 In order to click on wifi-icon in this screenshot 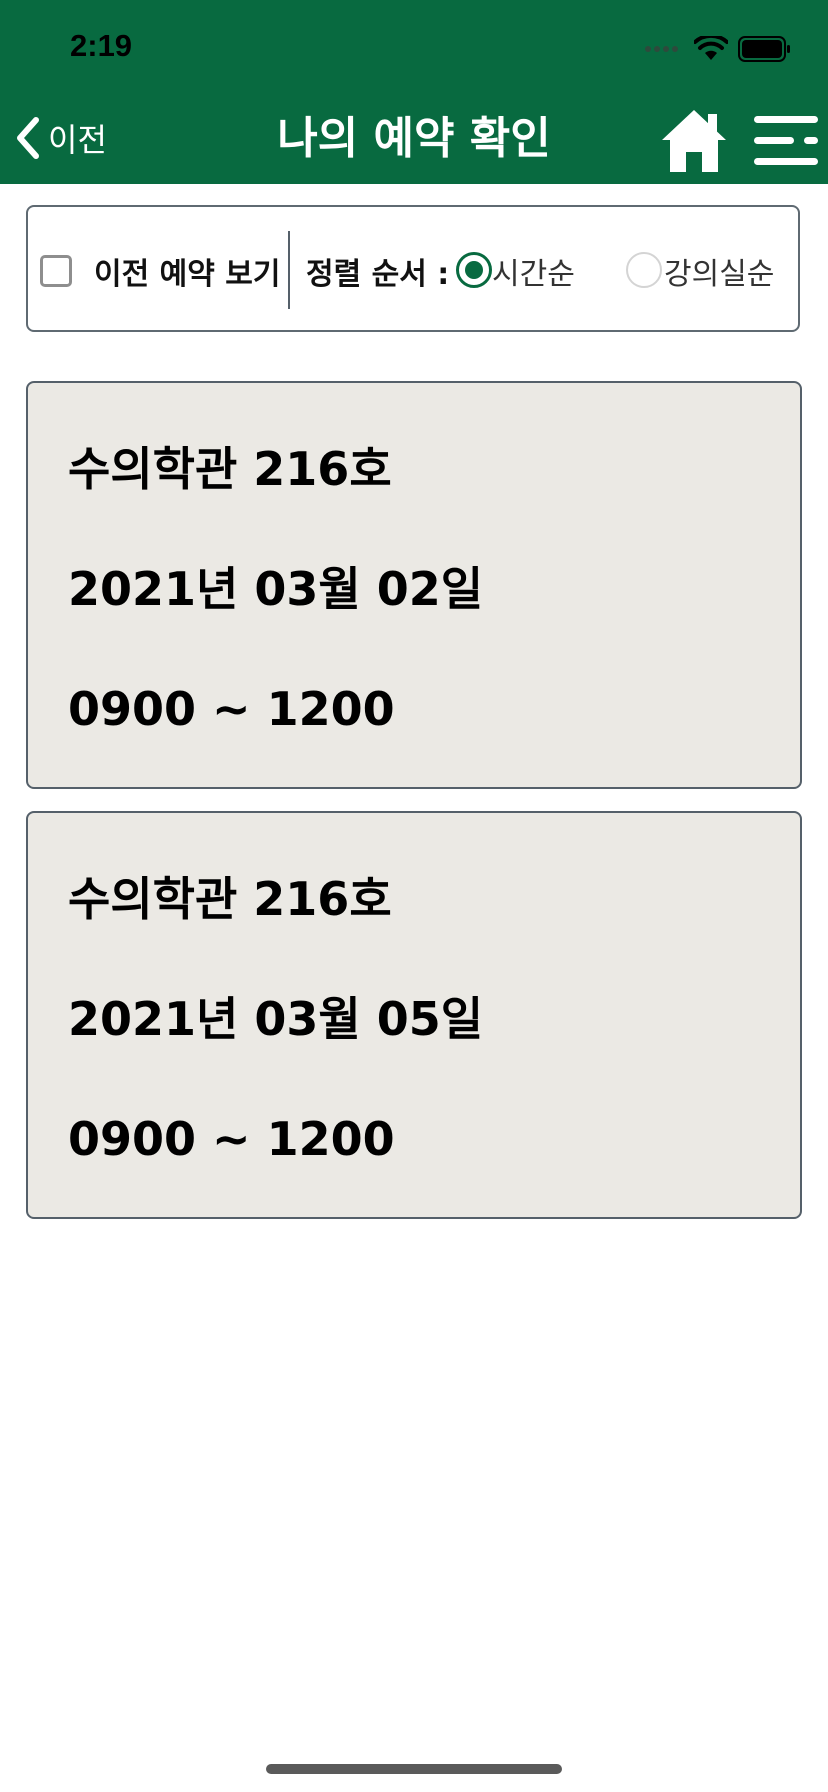, I will do `click(711, 48)`.